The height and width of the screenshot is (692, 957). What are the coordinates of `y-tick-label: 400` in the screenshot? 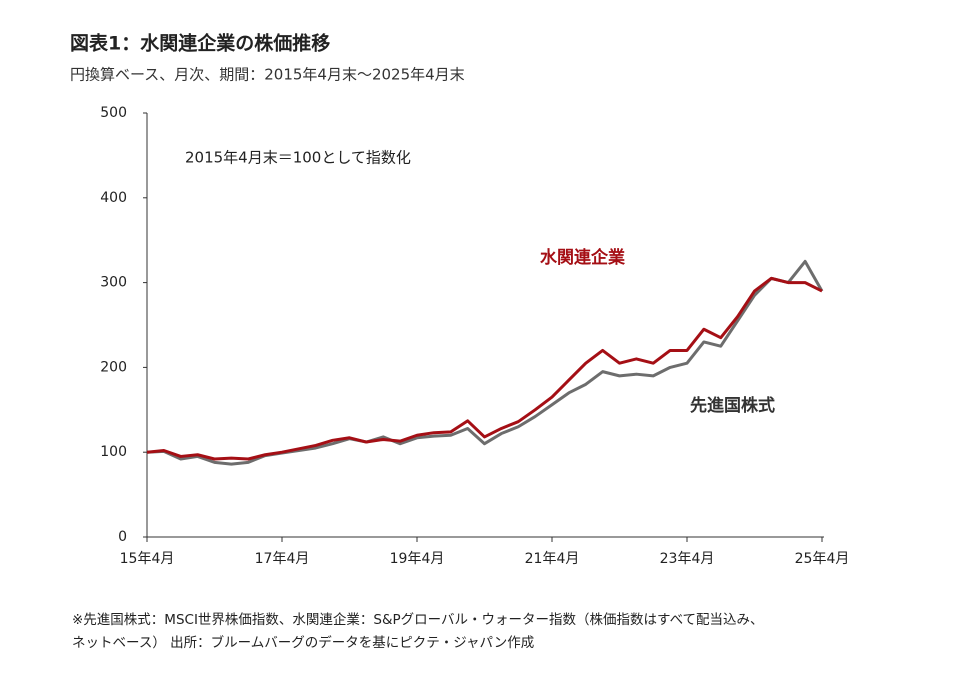 It's located at (113, 198).